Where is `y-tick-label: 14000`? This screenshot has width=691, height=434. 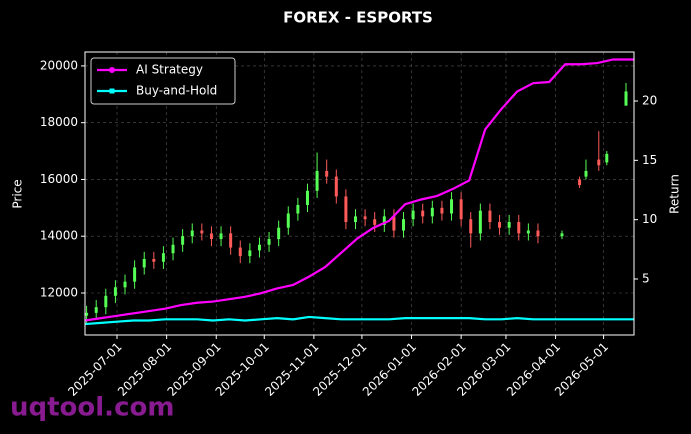 y-tick-label: 14000 is located at coordinates (59, 236).